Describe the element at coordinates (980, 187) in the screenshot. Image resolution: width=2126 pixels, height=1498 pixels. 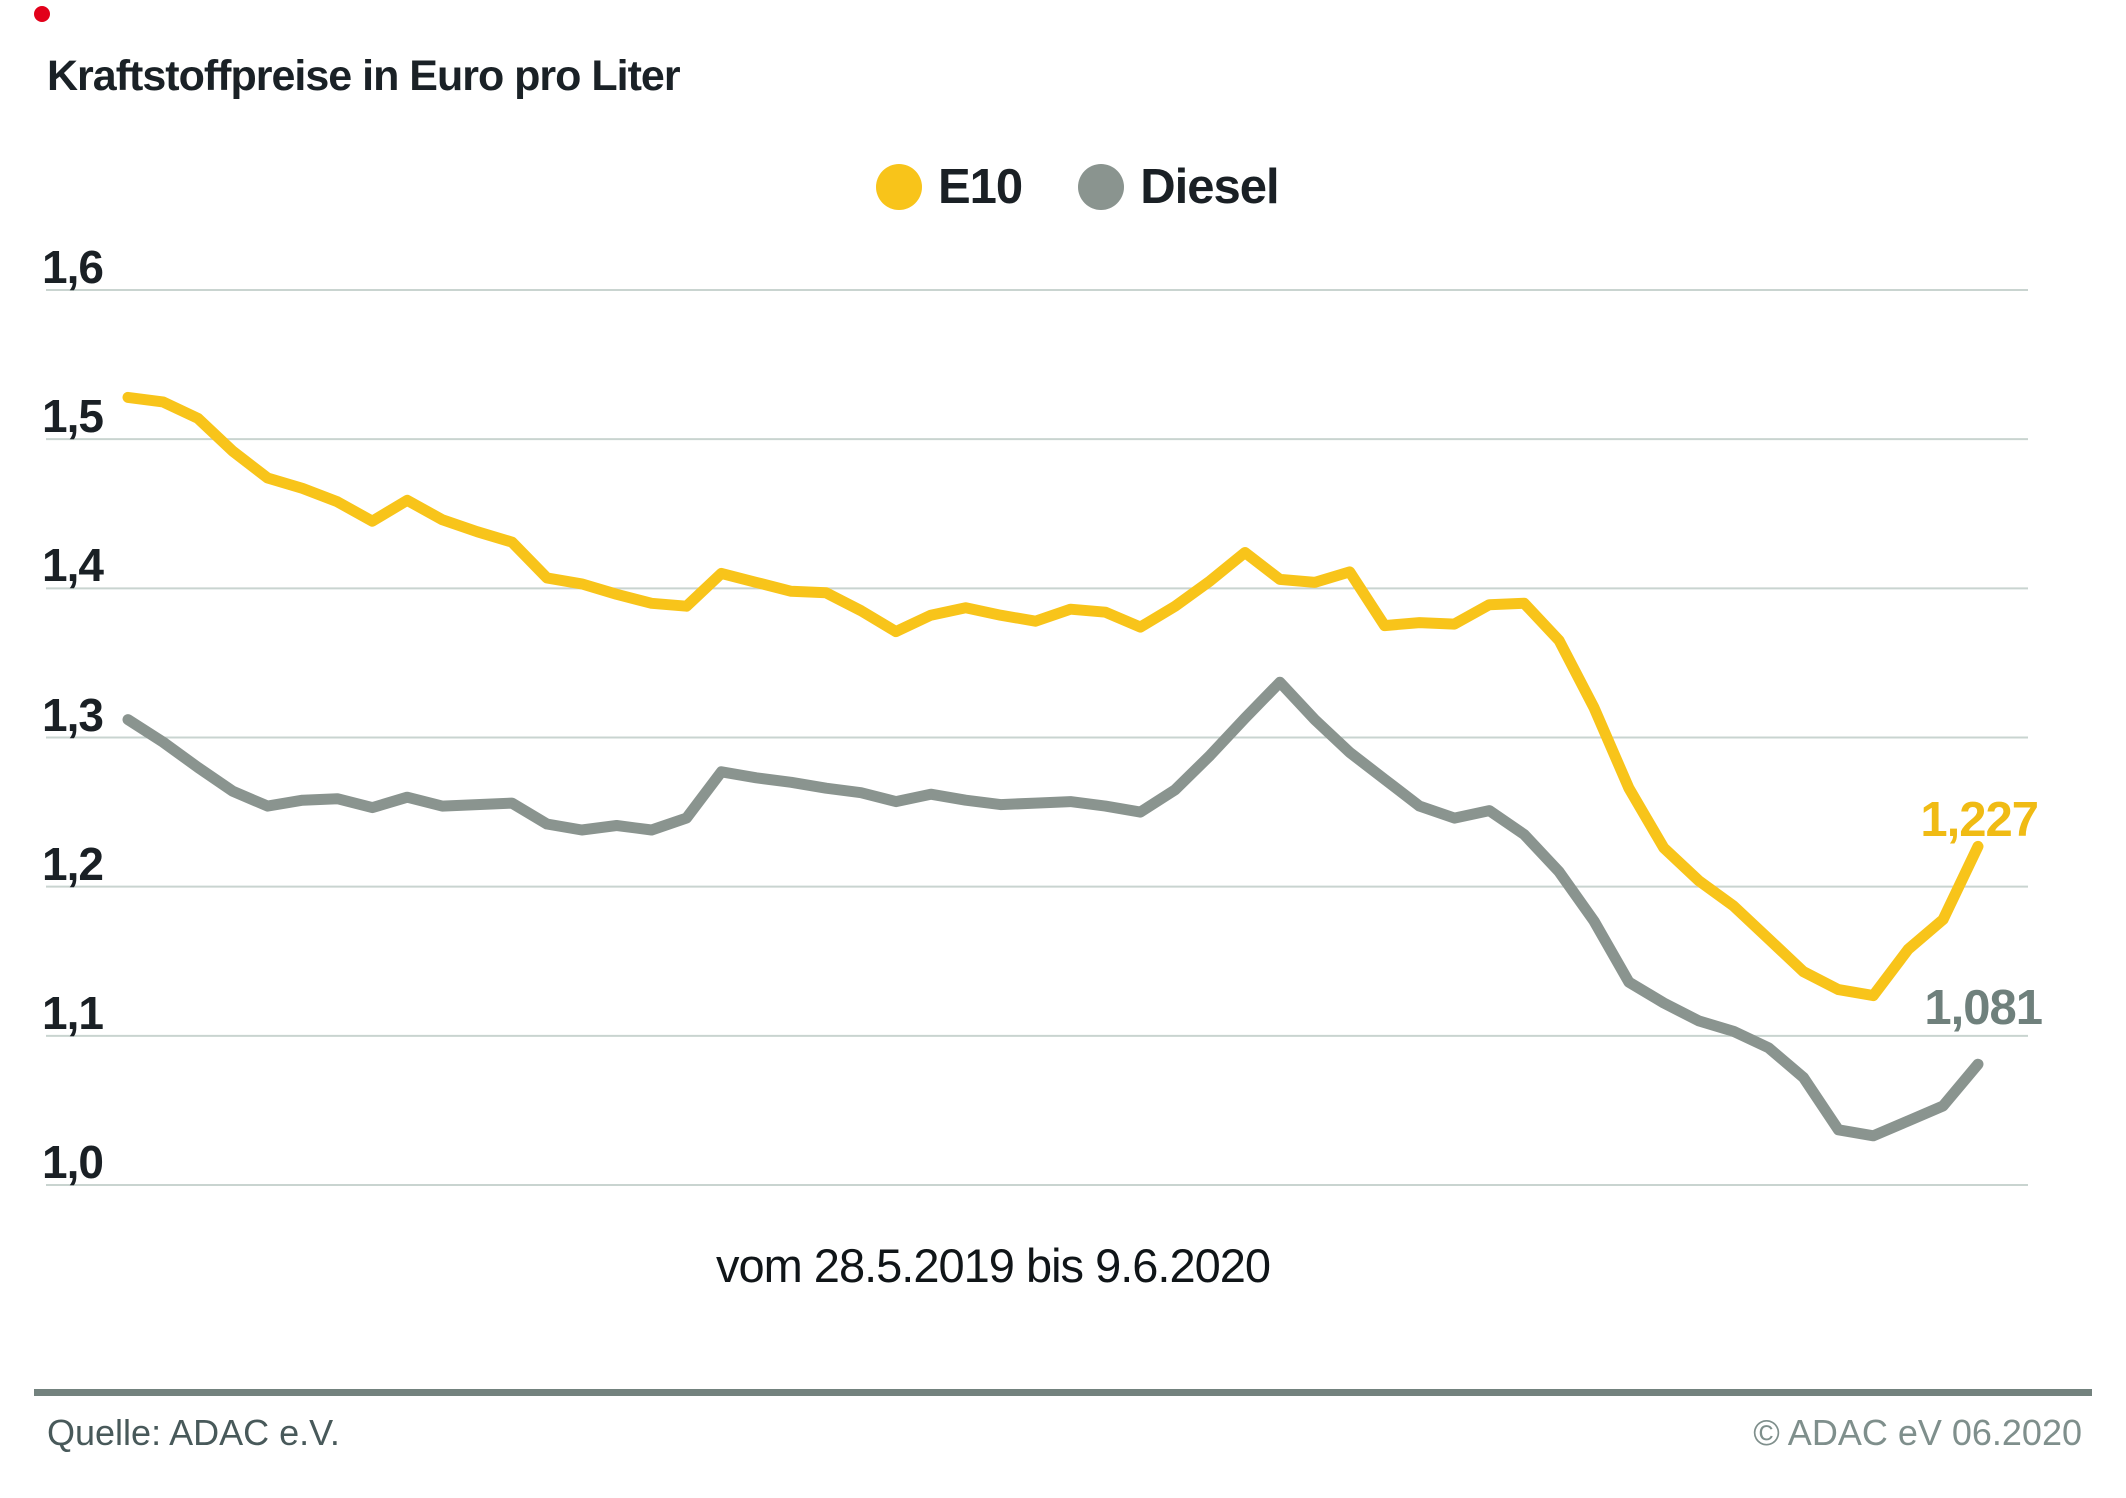
I see `legend-label-e10: E10` at that location.